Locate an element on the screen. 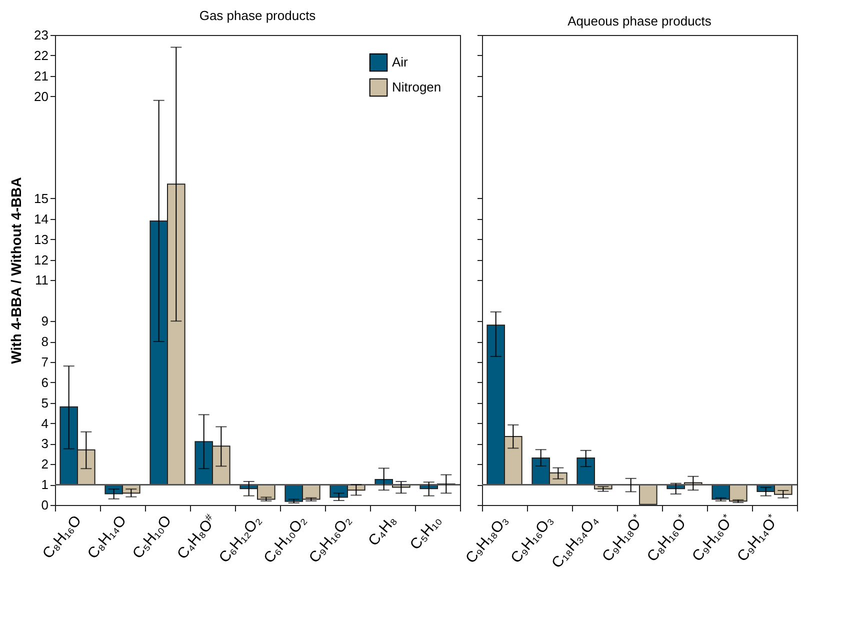 Image resolution: width=844 pixels, height=626 pixels. y-tick-label: 15 is located at coordinates (41, 198).